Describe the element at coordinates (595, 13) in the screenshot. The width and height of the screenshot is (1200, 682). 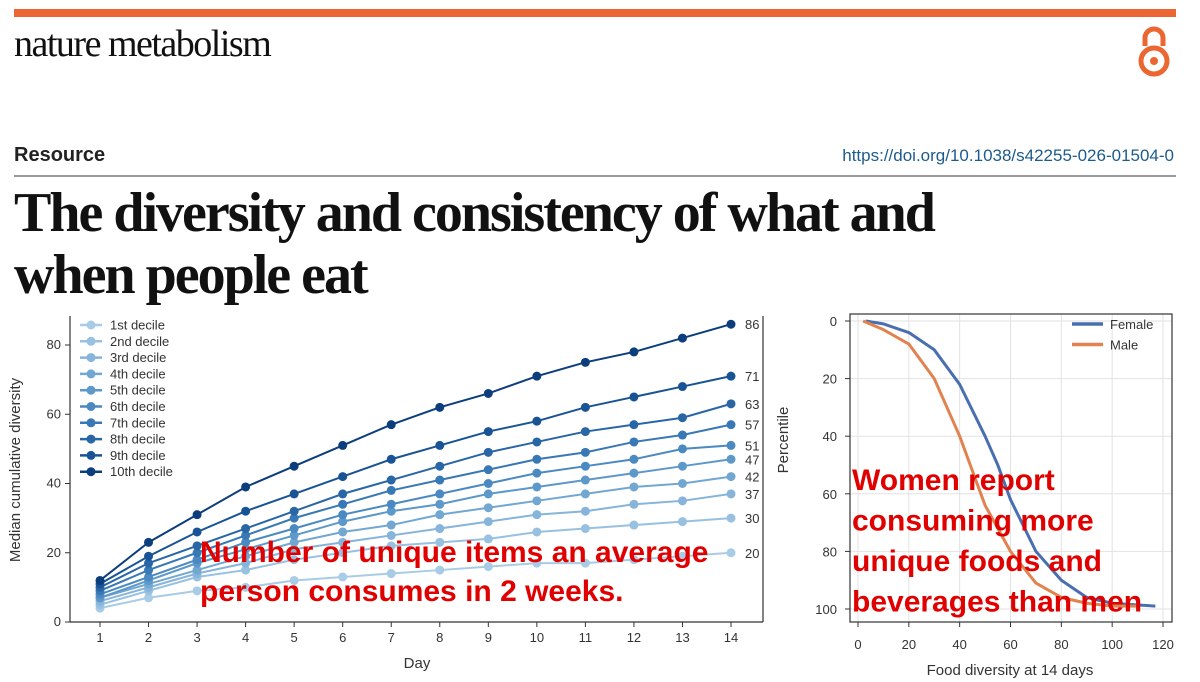
I see `journal-accent-bar` at that location.